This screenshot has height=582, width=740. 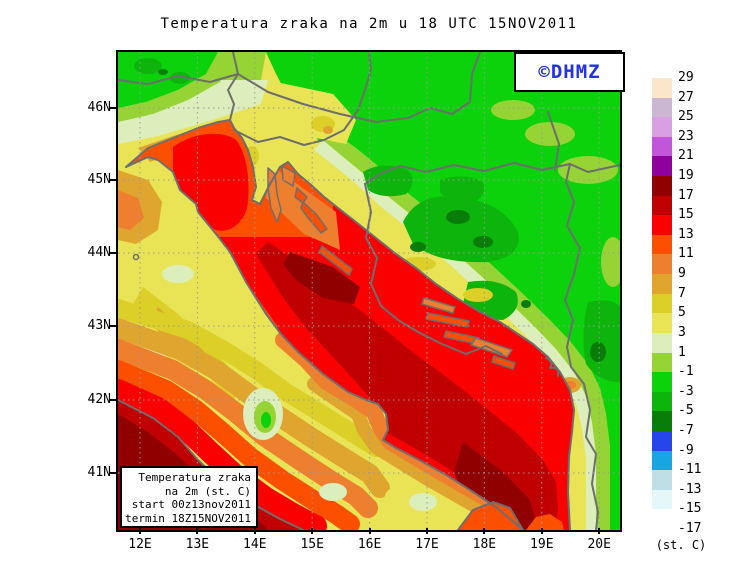 What do you see at coordinates (312, 544) in the screenshot?
I see `lon-tick-label: 15E` at bounding box center [312, 544].